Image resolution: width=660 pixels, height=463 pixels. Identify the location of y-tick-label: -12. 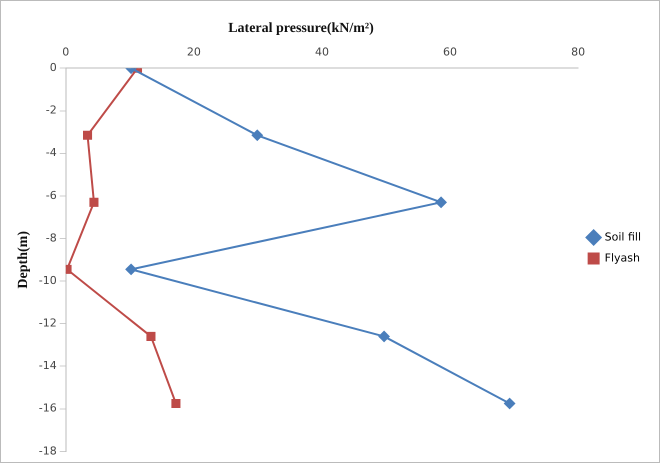
(47, 323).